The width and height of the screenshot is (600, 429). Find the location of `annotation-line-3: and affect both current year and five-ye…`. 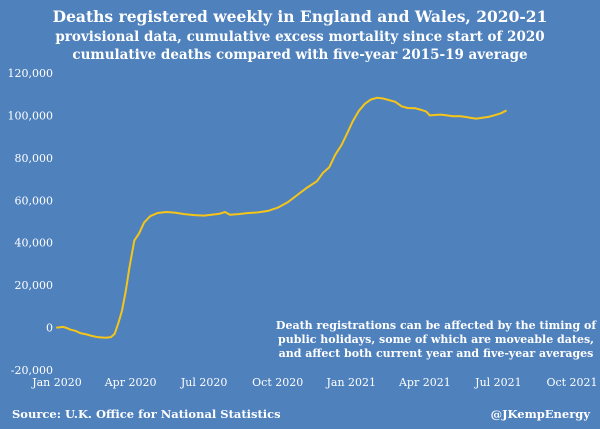

annotation-line-3: and affect both current year and five-ye… is located at coordinates (436, 353).